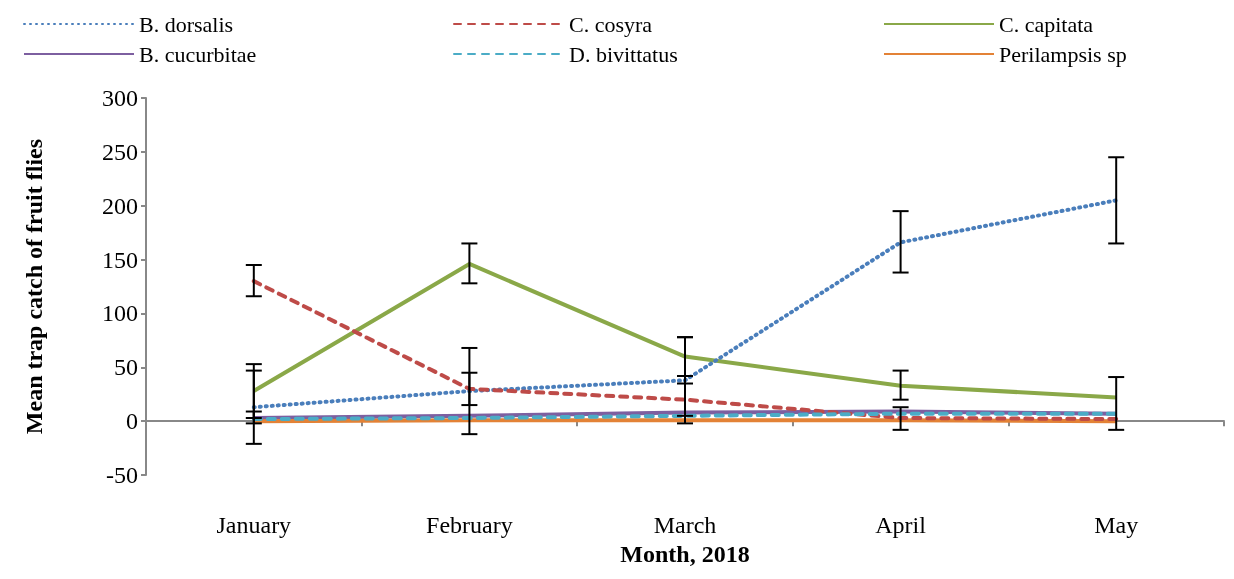  What do you see at coordinates (198, 54) in the screenshot?
I see `legend-label: B. cucurbitae` at bounding box center [198, 54].